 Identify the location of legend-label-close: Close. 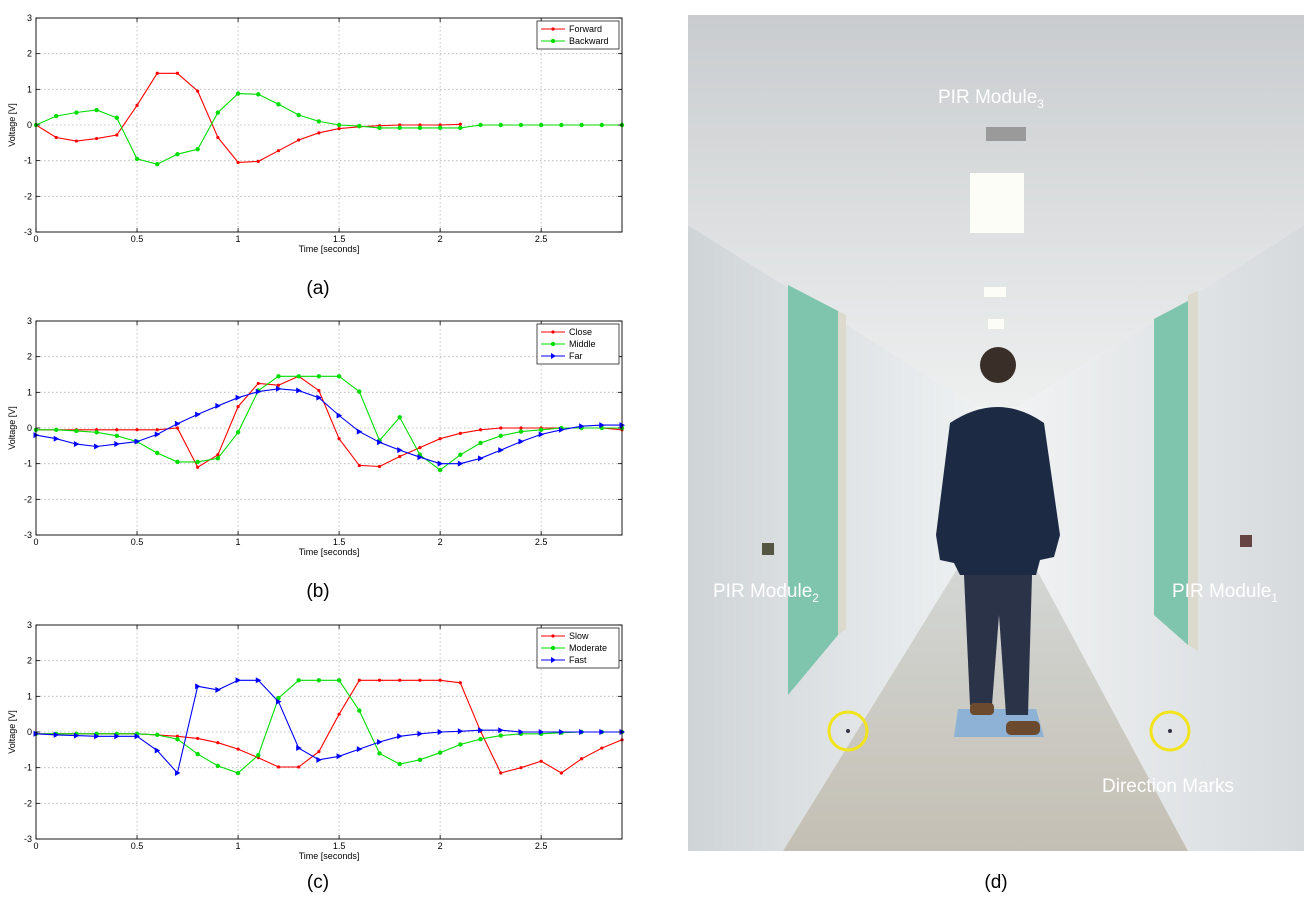
(580, 332).